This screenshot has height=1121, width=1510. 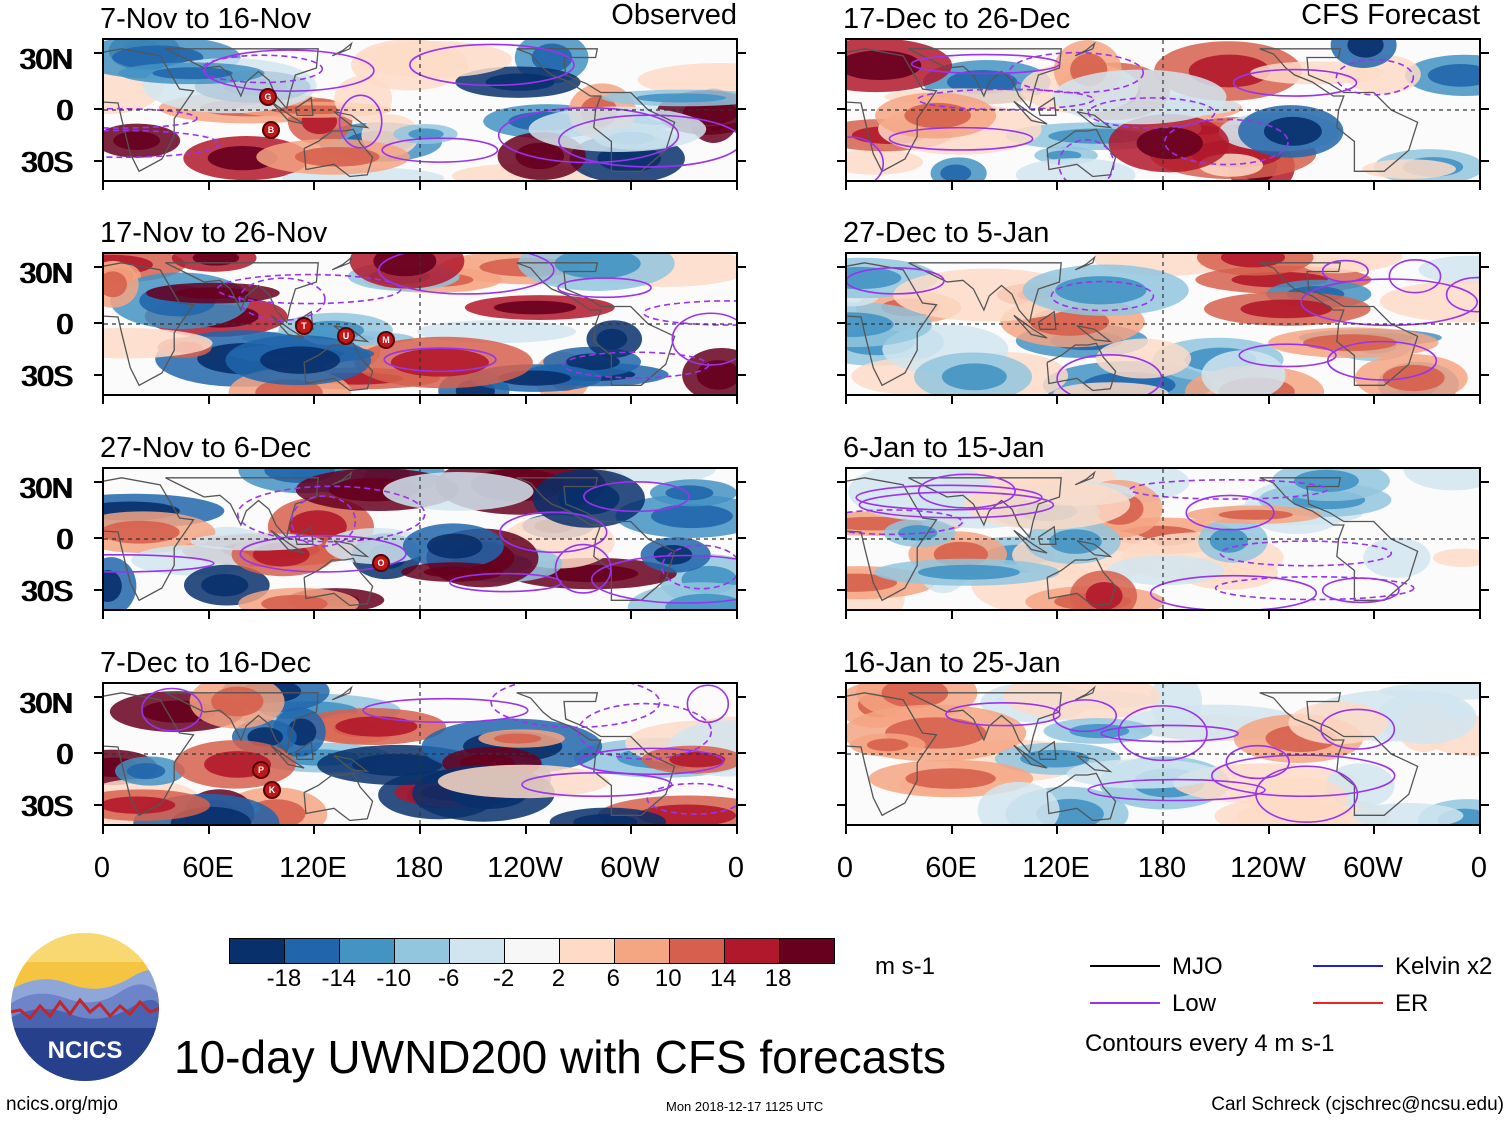 What do you see at coordinates (382, 525) in the screenshot?
I see `observed-panel: 27-Nov to 6-Dec O 30N 0 30S` at bounding box center [382, 525].